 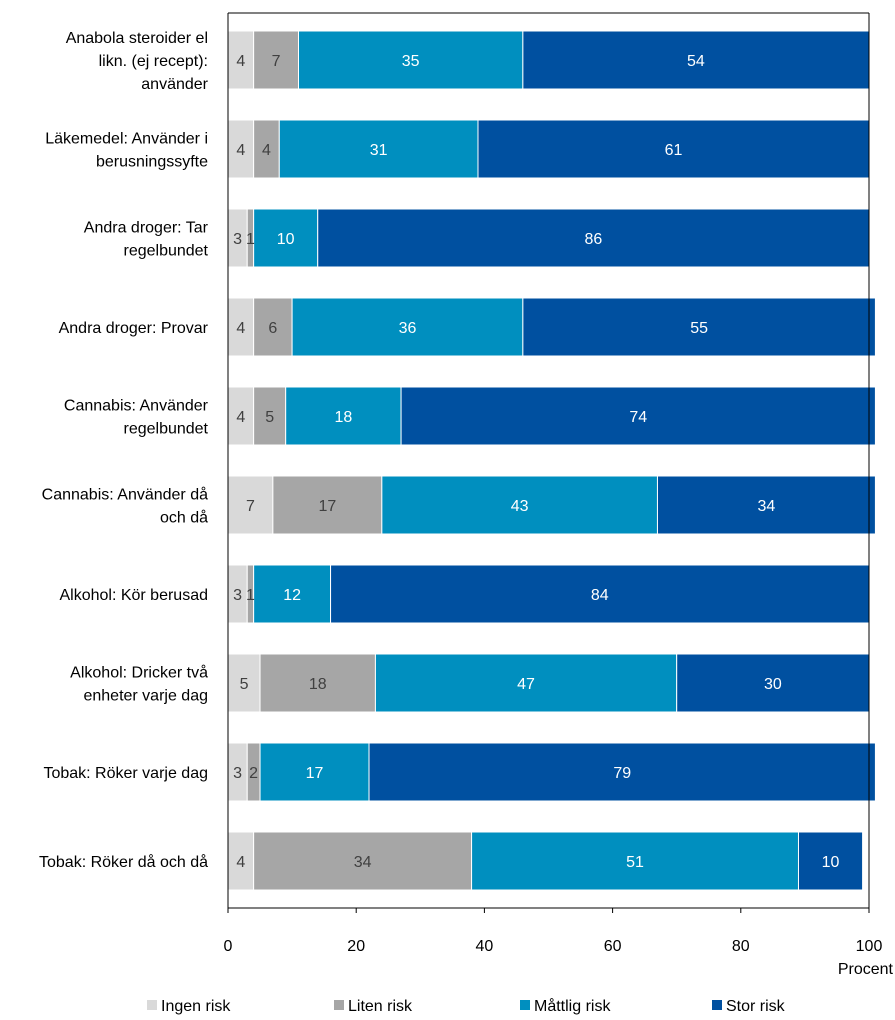 What do you see at coordinates (356, 946) in the screenshot?
I see `x-tick-label: 20` at bounding box center [356, 946].